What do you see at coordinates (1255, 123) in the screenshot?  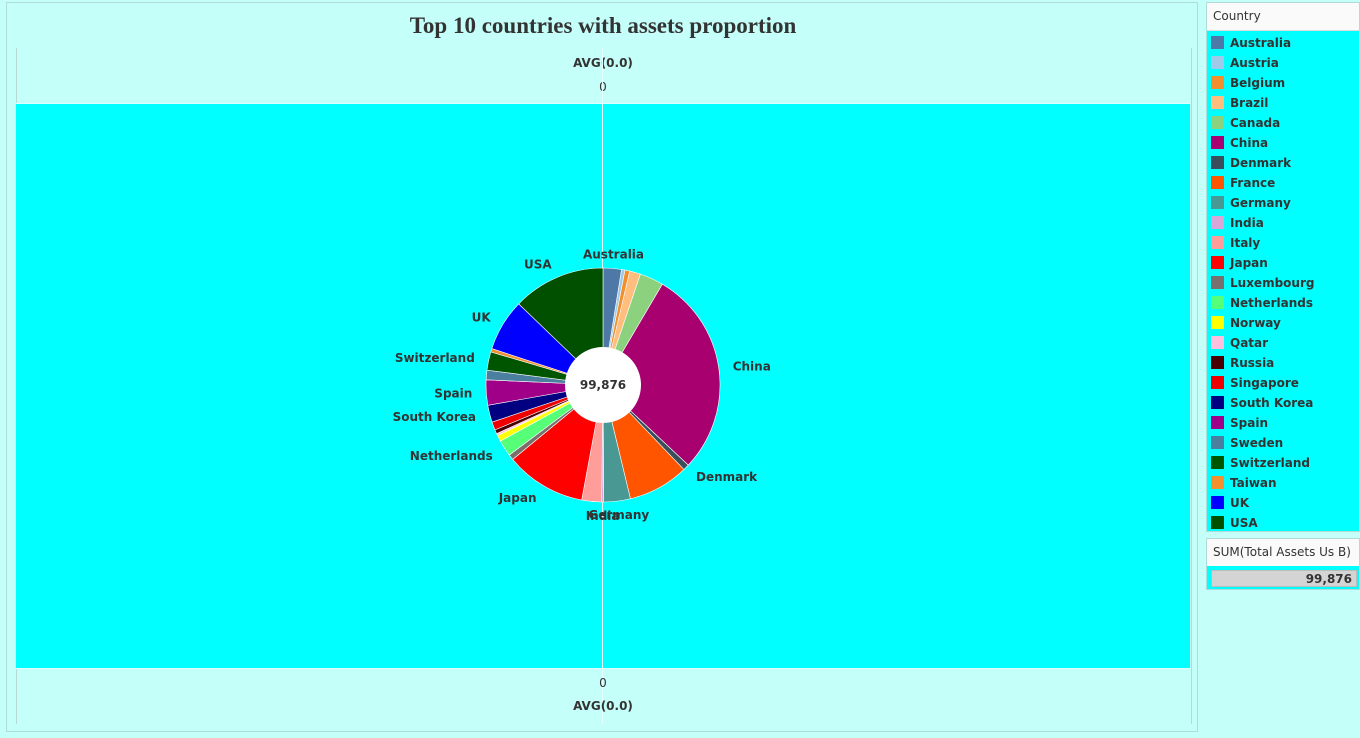 I see `legend-label: Canada` at bounding box center [1255, 123].